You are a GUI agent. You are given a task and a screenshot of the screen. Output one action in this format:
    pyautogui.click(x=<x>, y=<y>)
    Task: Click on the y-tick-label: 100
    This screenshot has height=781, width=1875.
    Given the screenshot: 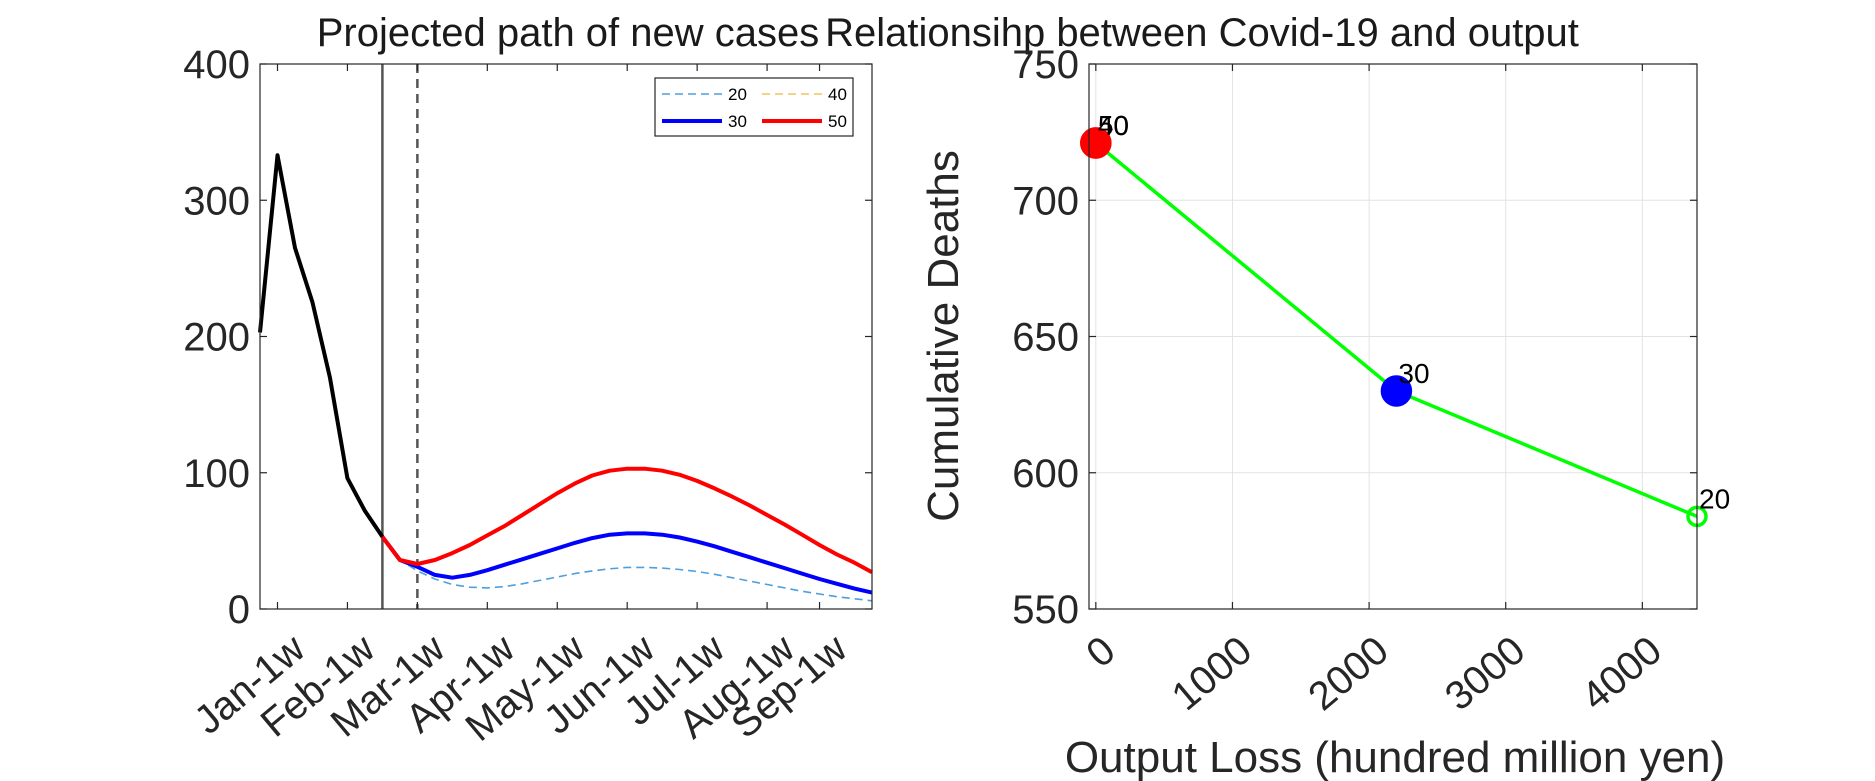 What is the action you would take?
    pyautogui.click(x=216, y=474)
    